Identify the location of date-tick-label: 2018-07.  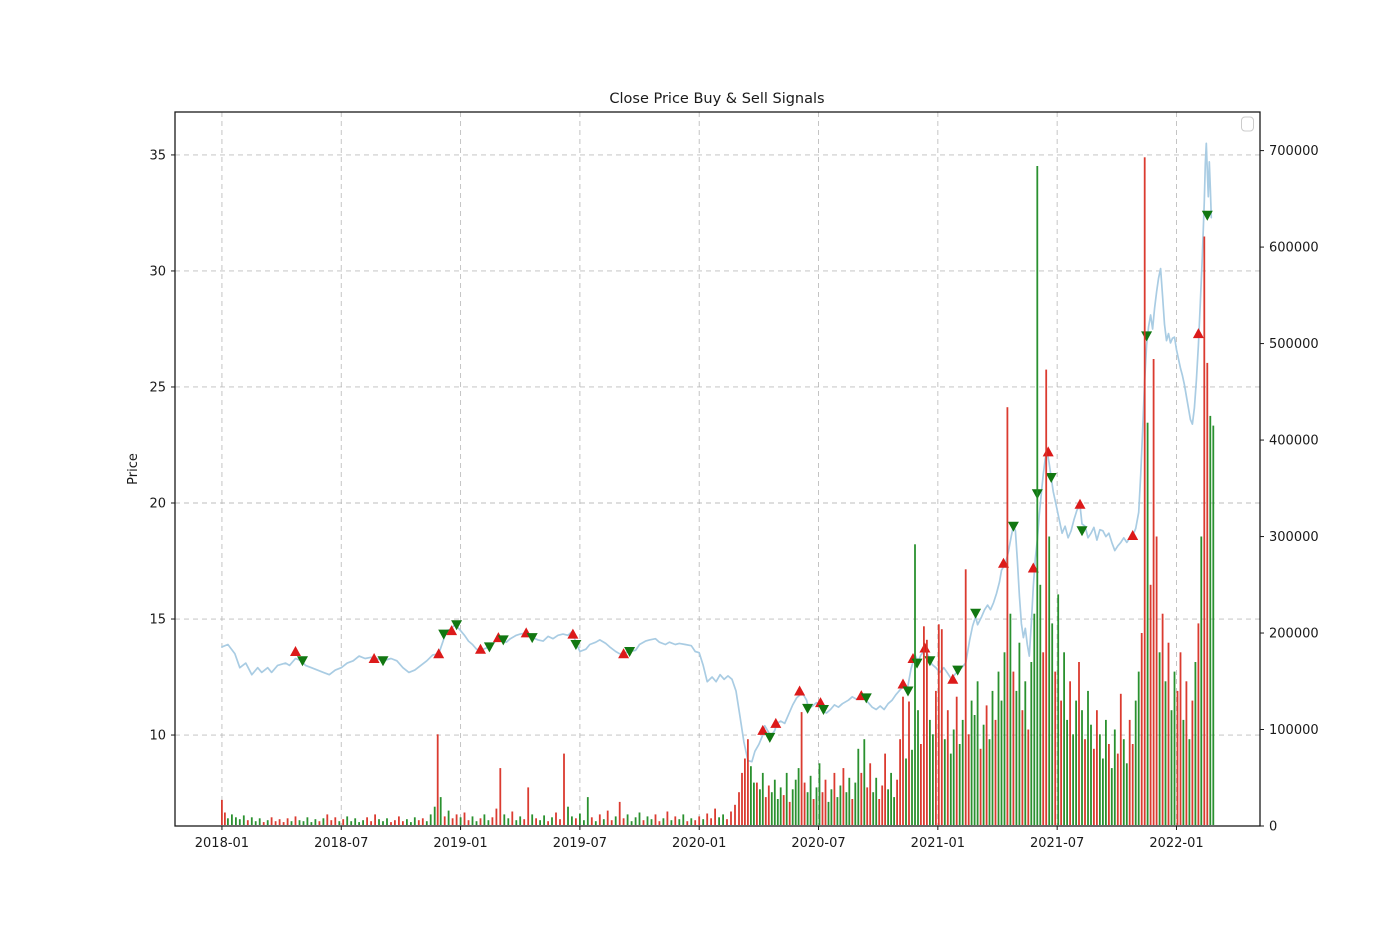
(341, 843).